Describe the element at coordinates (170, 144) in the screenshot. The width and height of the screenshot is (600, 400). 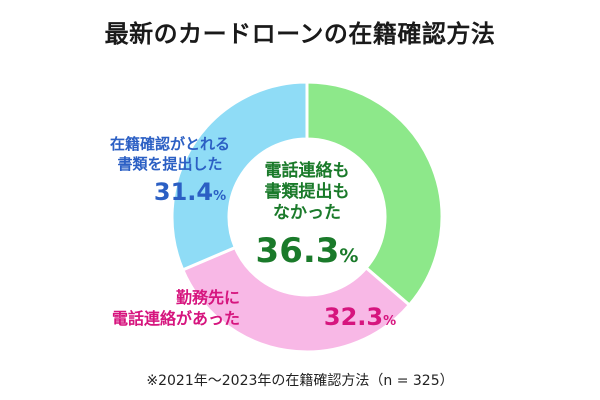
I see `label-documents-line: 在籍確認がとれる` at that location.